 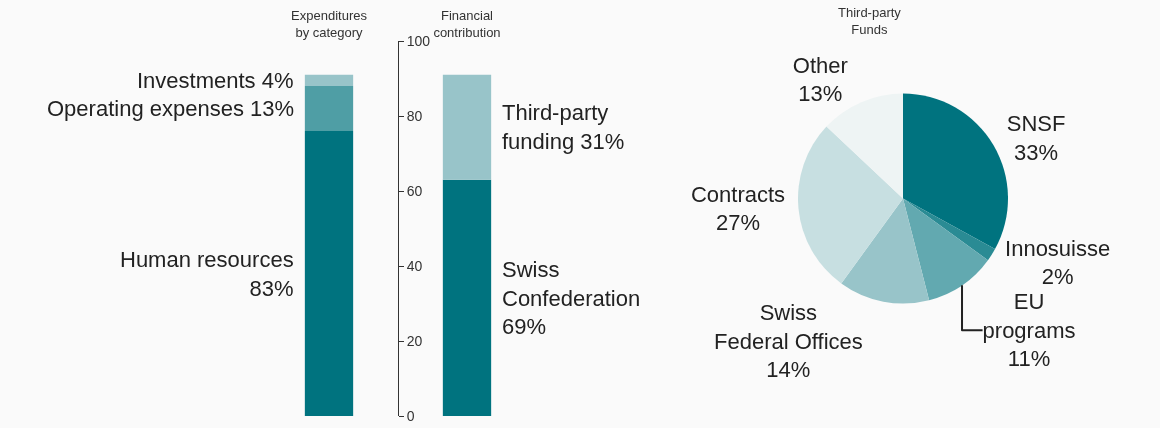 What do you see at coordinates (414, 115) in the screenshot?
I see `y-tick-label: 80` at bounding box center [414, 115].